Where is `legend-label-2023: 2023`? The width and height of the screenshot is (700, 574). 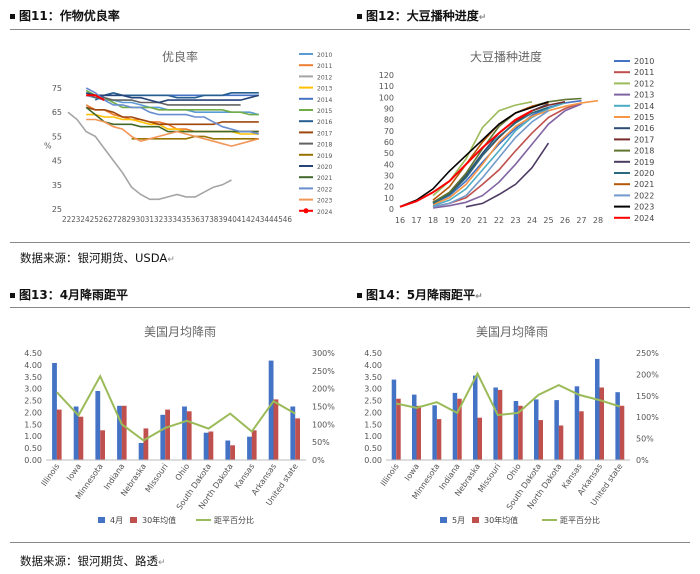 legend-label-2023: 2023 is located at coordinates (324, 201).